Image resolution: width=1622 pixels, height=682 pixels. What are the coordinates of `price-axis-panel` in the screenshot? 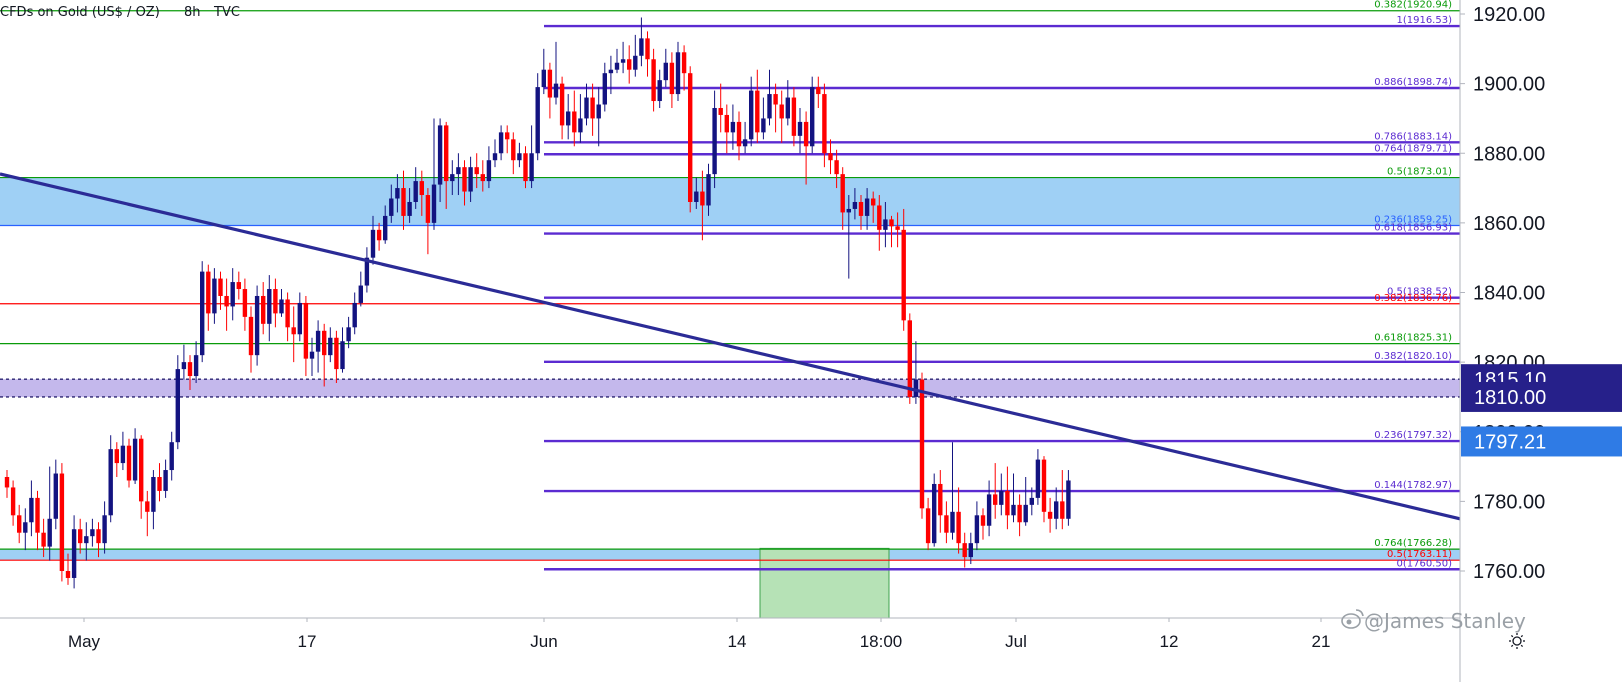 It's located at (1541, 341).